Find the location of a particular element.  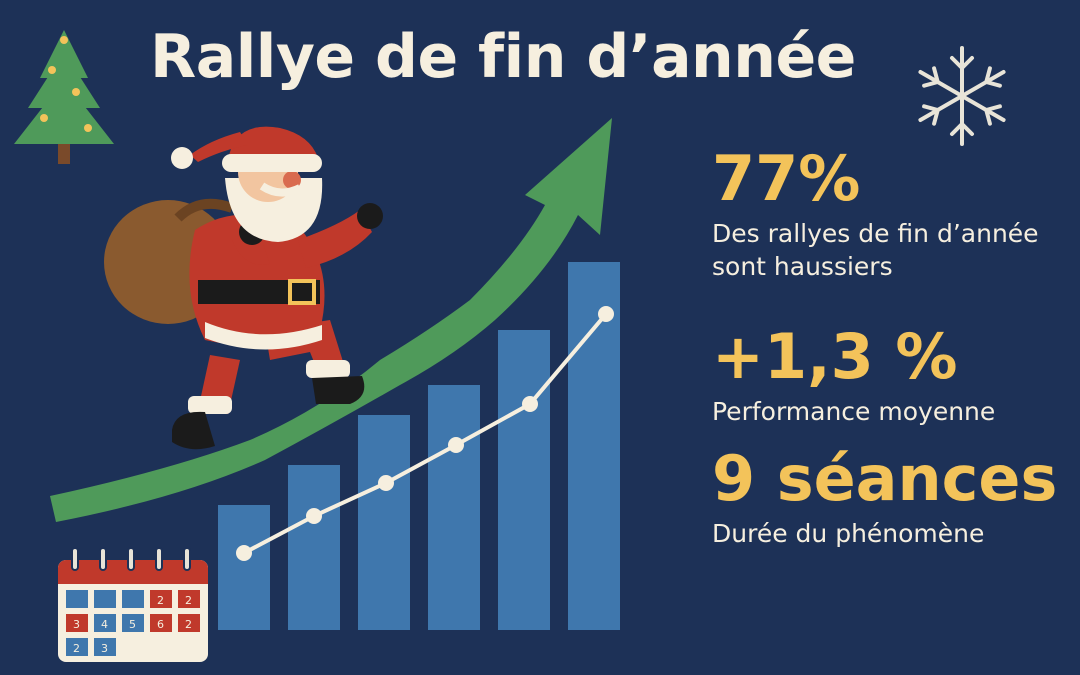

snowflake-icon is located at coordinates (962, 96).